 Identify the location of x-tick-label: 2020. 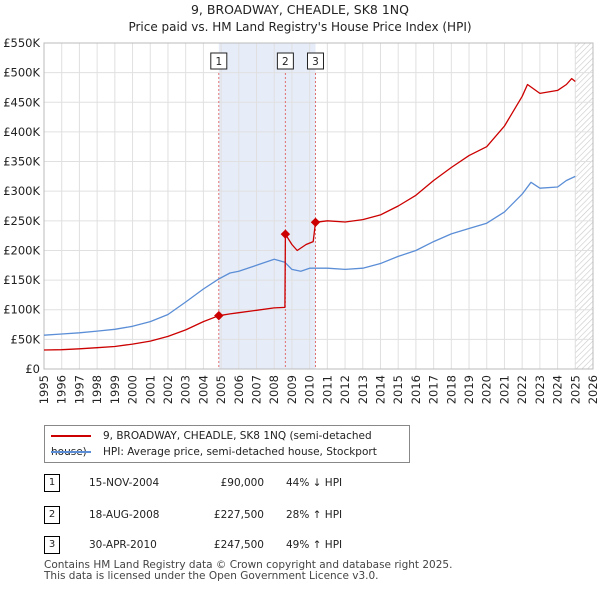
(487, 389).